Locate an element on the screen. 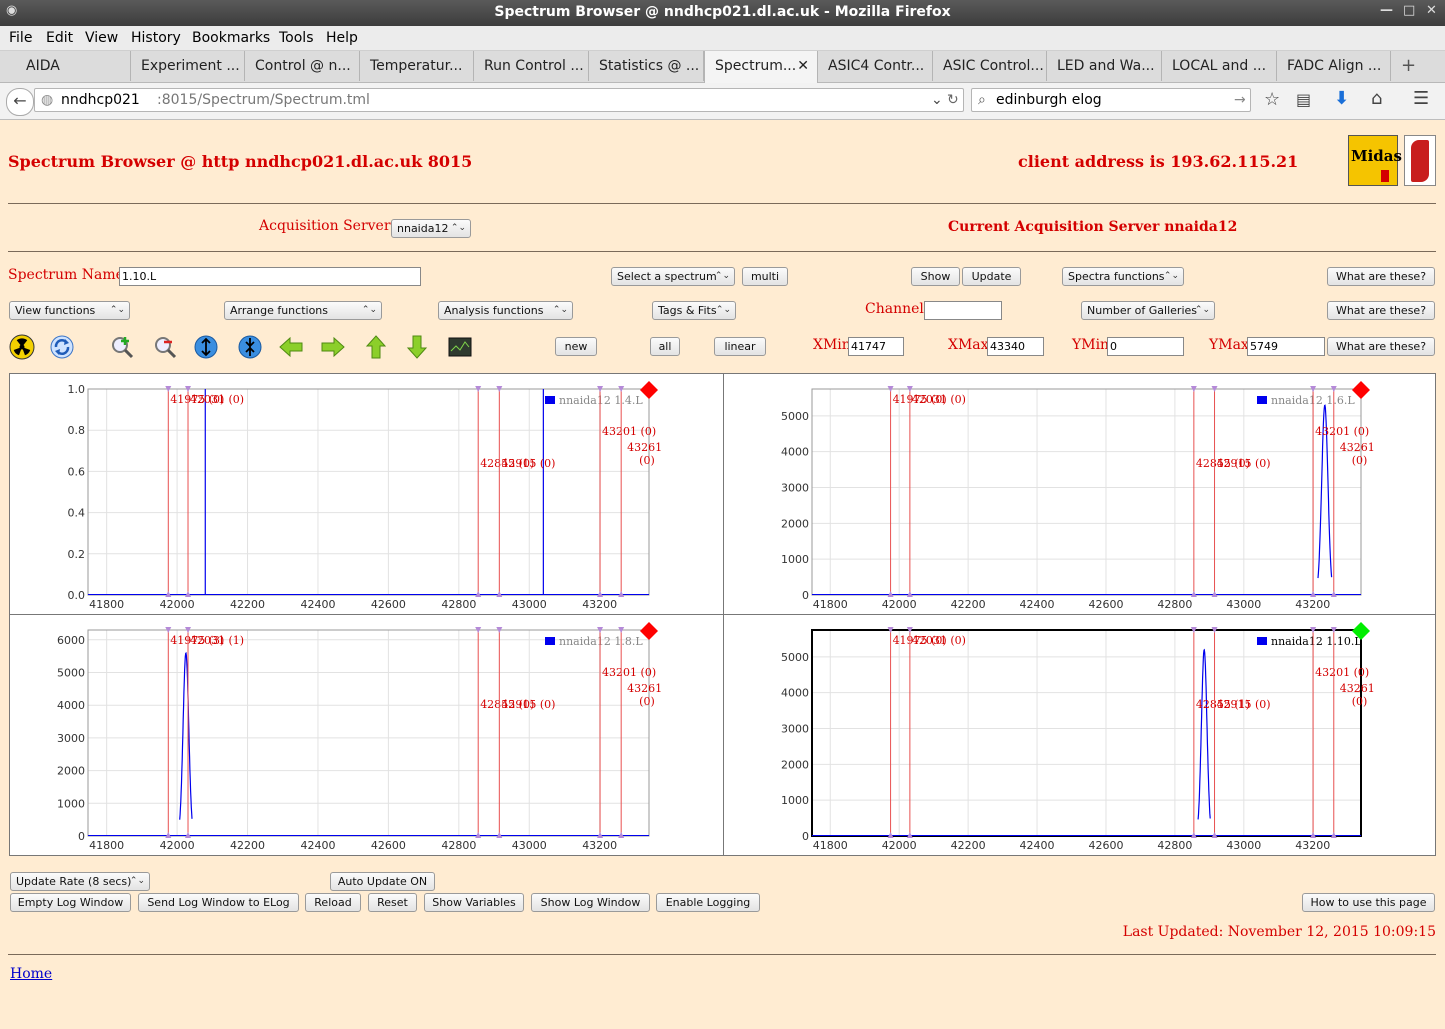 Image resolution: width=1445 pixels, height=1029 pixels. select-spectrum-dropdown: Select a spectrum ⌃⌄ is located at coordinates (673, 276).